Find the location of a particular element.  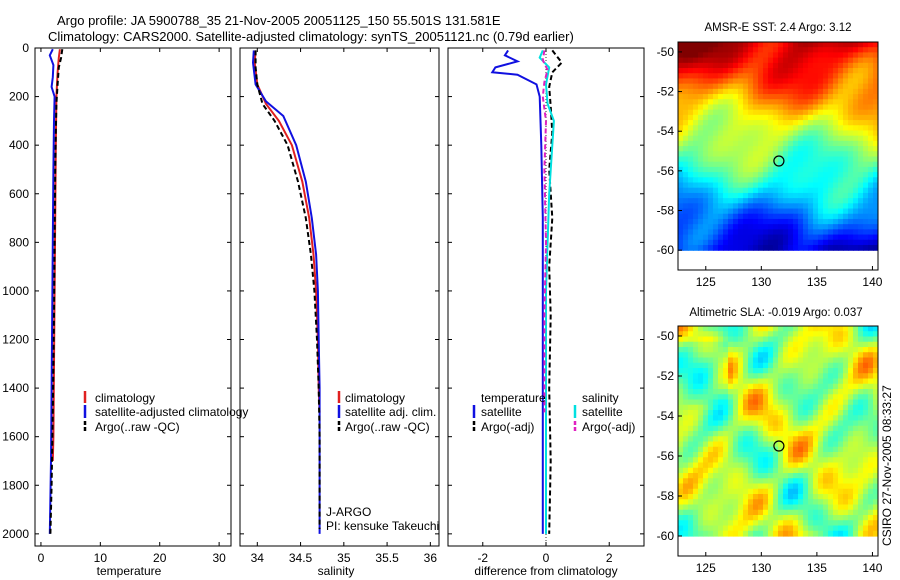

y-tick-label: 1400 is located at coordinates (15, 388).